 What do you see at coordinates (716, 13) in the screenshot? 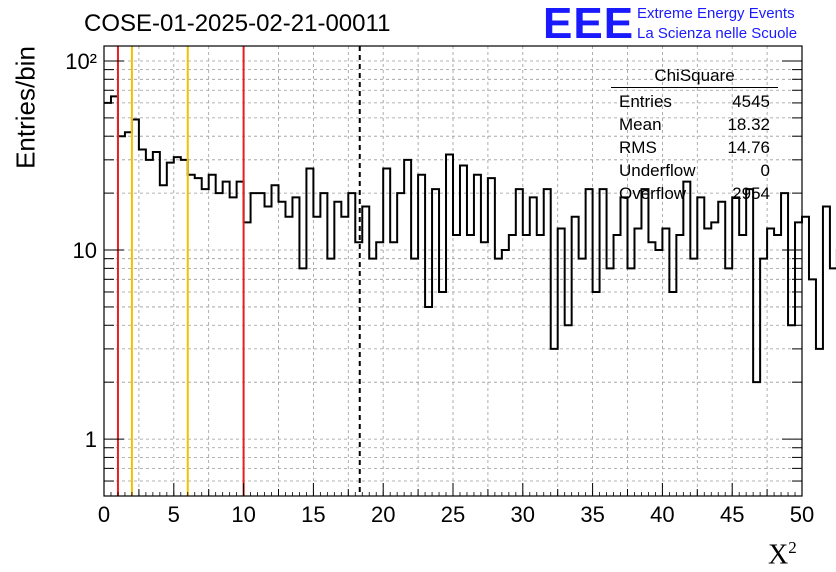
I see `logo-line-1: Extreme Energy Events` at bounding box center [716, 13].